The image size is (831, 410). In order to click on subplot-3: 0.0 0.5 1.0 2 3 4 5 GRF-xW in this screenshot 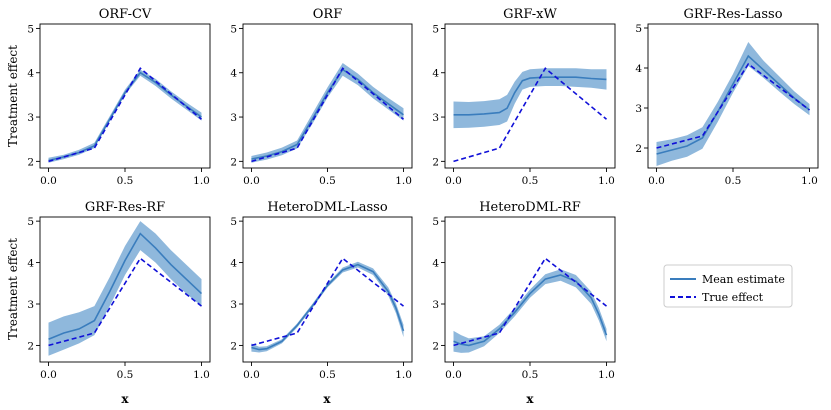, I will do `click(524, 97)`.